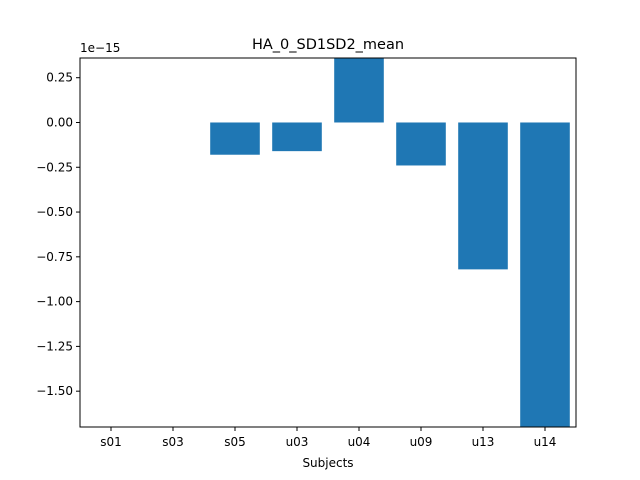 This screenshot has width=640, height=480. I want to click on x-tick-label: u14, so click(545, 442).